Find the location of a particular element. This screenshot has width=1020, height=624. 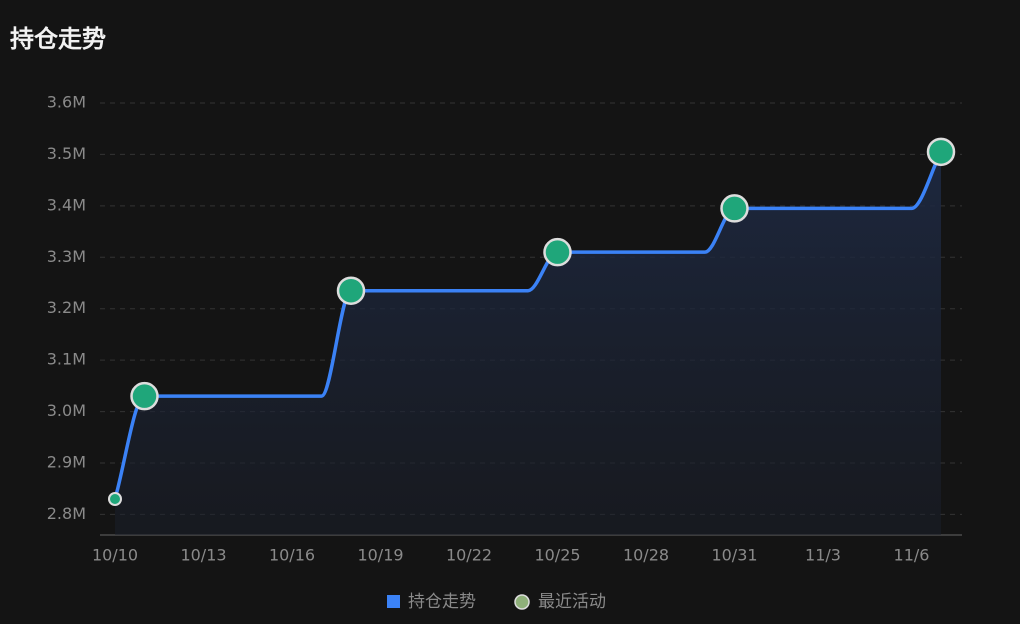

legend-label: 最近活动 is located at coordinates (572, 602).